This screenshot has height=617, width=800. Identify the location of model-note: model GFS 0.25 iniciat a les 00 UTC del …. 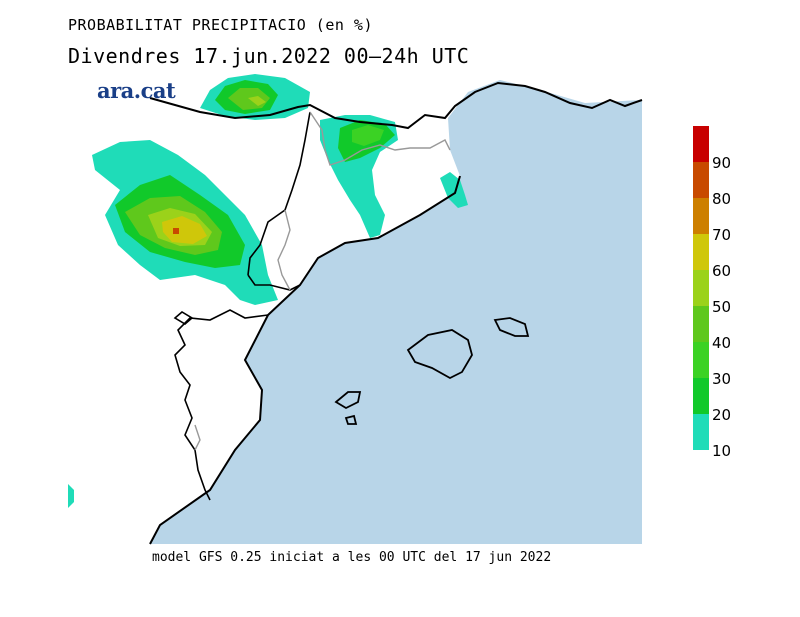
(352, 557).